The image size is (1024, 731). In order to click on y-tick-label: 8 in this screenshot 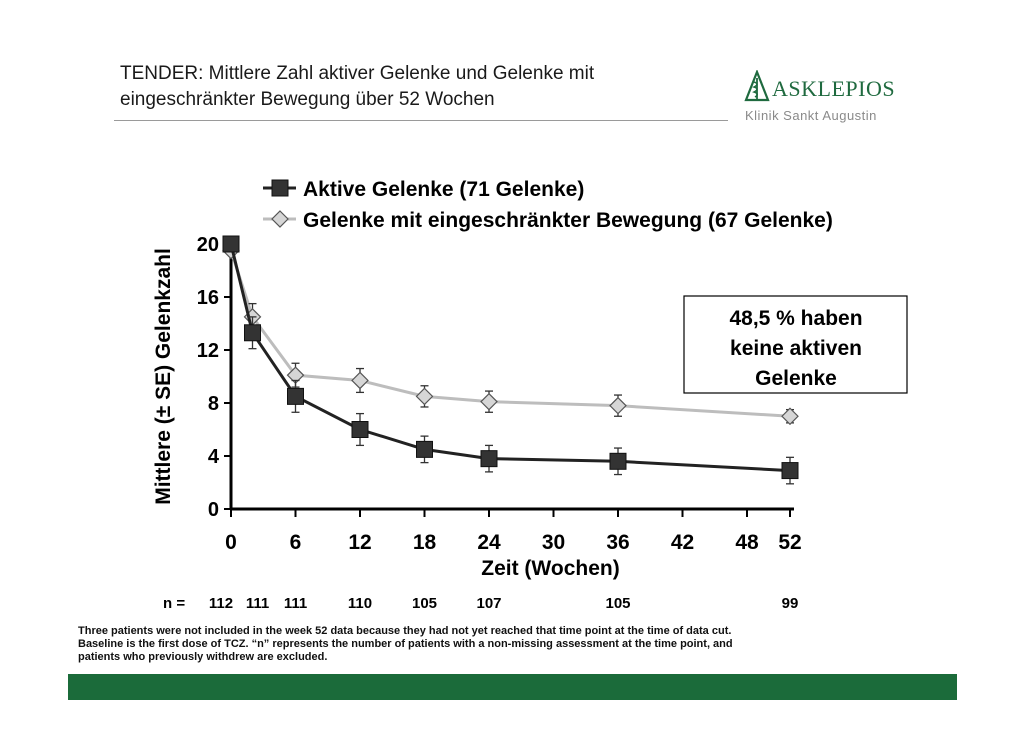, I will do `click(213, 404)`.